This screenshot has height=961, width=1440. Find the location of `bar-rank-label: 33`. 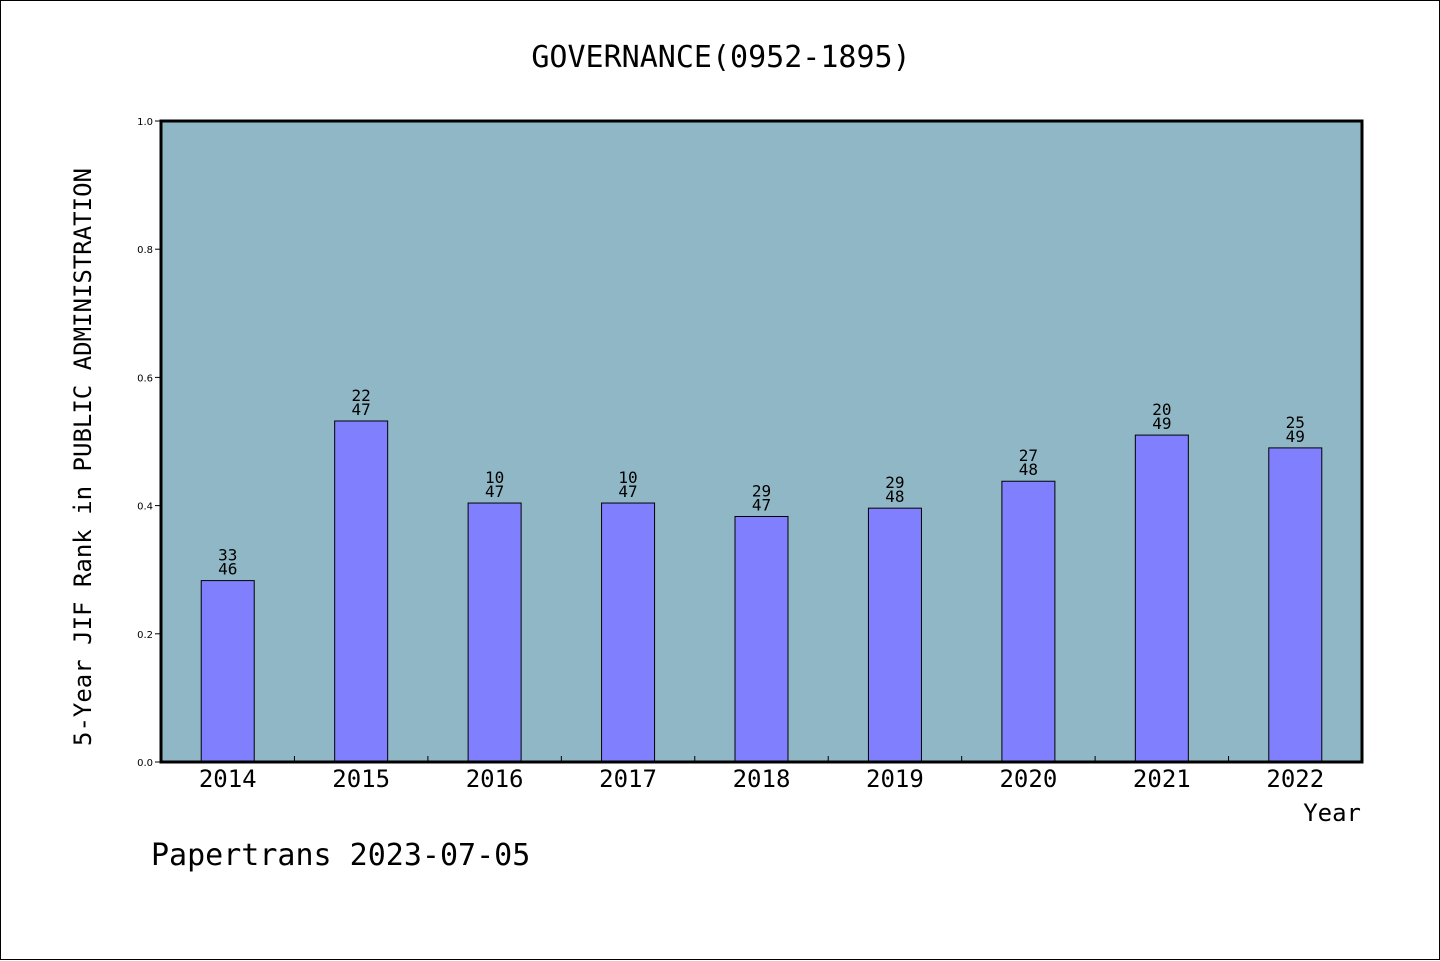

bar-rank-label: 33 is located at coordinates (227, 555).